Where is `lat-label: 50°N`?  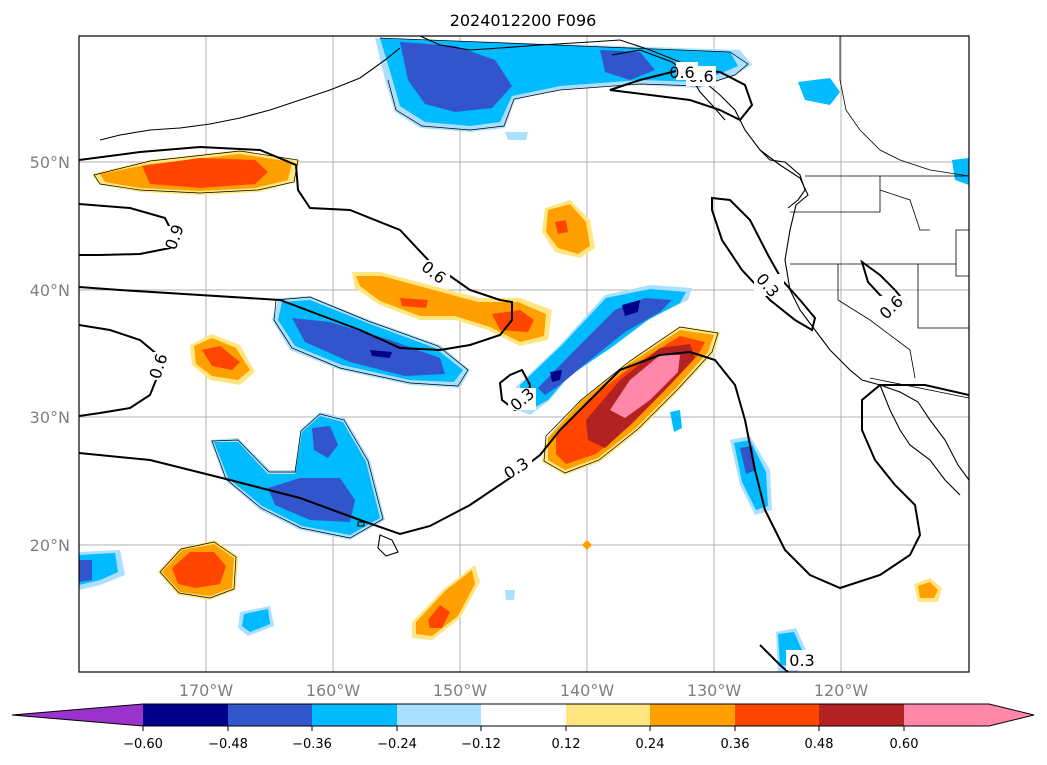
lat-label: 50°N is located at coordinates (50, 162).